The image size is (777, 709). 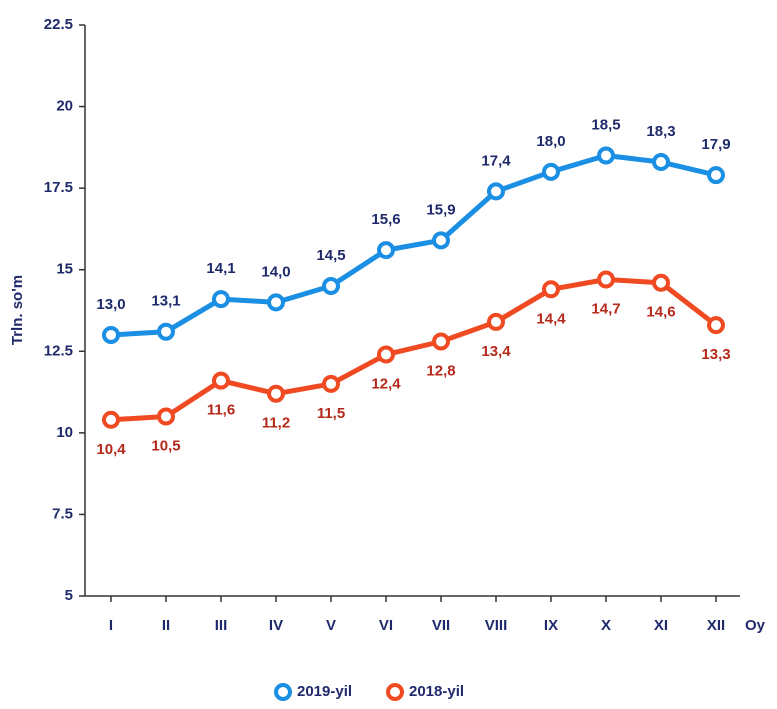 What do you see at coordinates (551, 625) in the screenshot?
I see `x-tick-label: IX` at bounding box center [551, 625].